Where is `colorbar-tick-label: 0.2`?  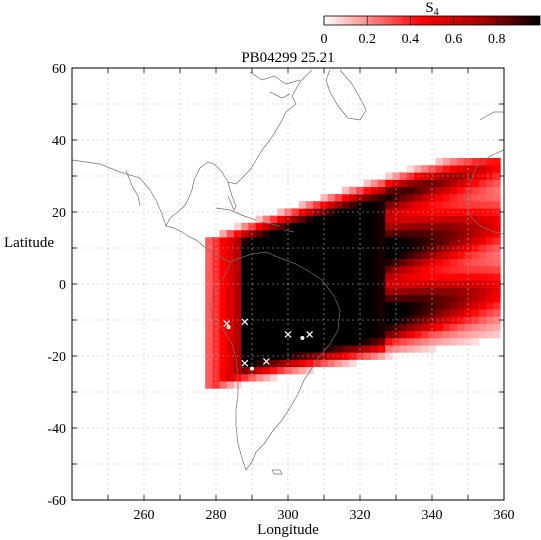
colorbar-tick-label: 0.2 is located at coordinates (367, 39).